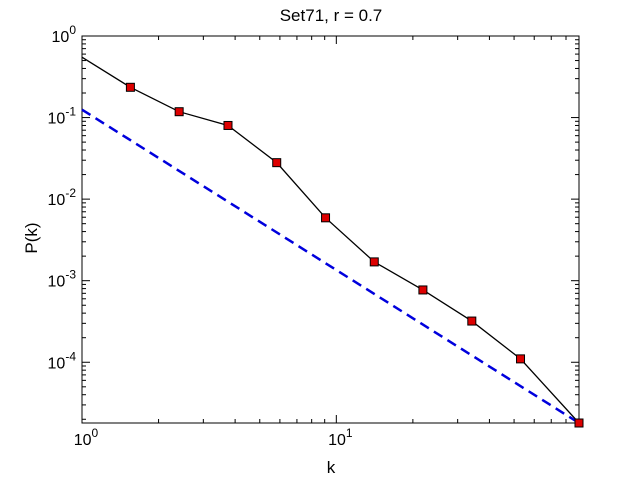 The image size is (640, 480). Describe the element at coordinates (64, 34) in the screenshot. I see `y-tick-label: 10⁰` at that location.